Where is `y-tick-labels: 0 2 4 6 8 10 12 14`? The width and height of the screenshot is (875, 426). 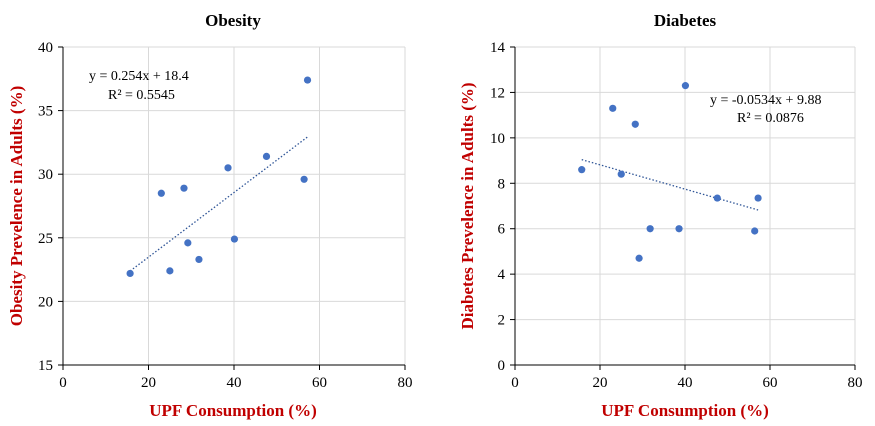 y-tick-labels: 0 2 4 6 8 10 12 14 is located at coordinates (498, 207).